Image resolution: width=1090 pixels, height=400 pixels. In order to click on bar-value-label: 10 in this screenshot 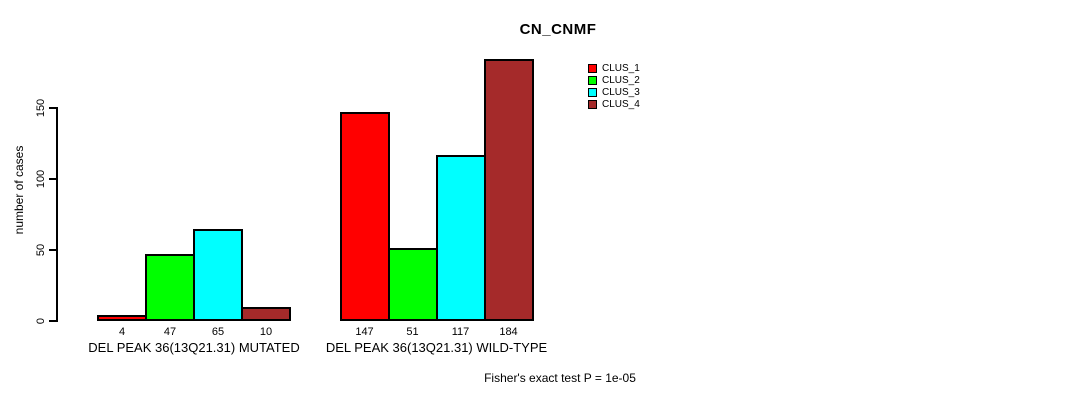, I will do `click(266, 332)`.